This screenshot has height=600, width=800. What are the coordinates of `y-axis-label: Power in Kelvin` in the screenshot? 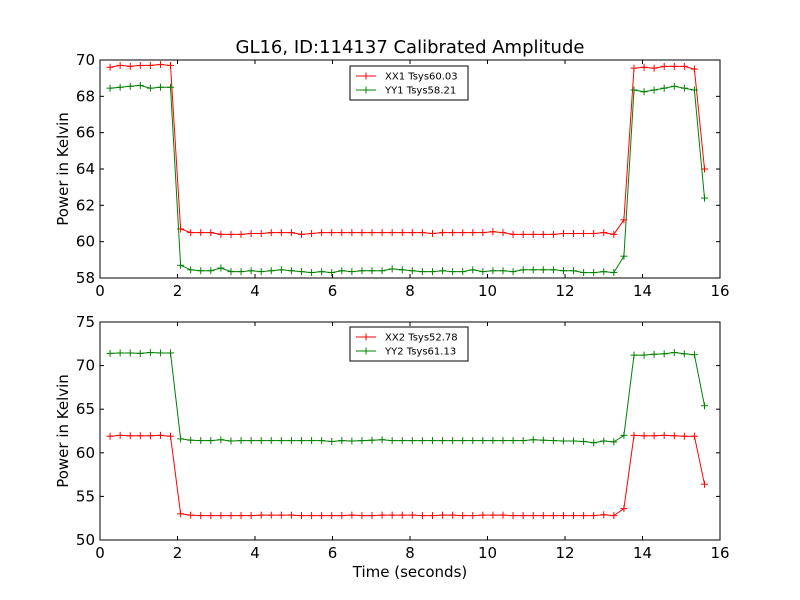 It's located at (63, 431).